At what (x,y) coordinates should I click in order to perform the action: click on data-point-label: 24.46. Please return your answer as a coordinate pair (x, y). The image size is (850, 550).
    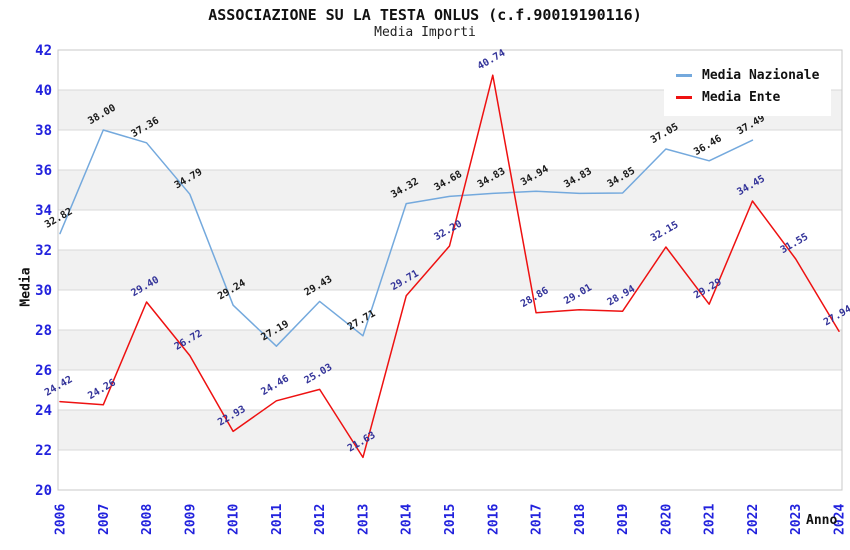
    Looking at the image, I should click on (275, 385).